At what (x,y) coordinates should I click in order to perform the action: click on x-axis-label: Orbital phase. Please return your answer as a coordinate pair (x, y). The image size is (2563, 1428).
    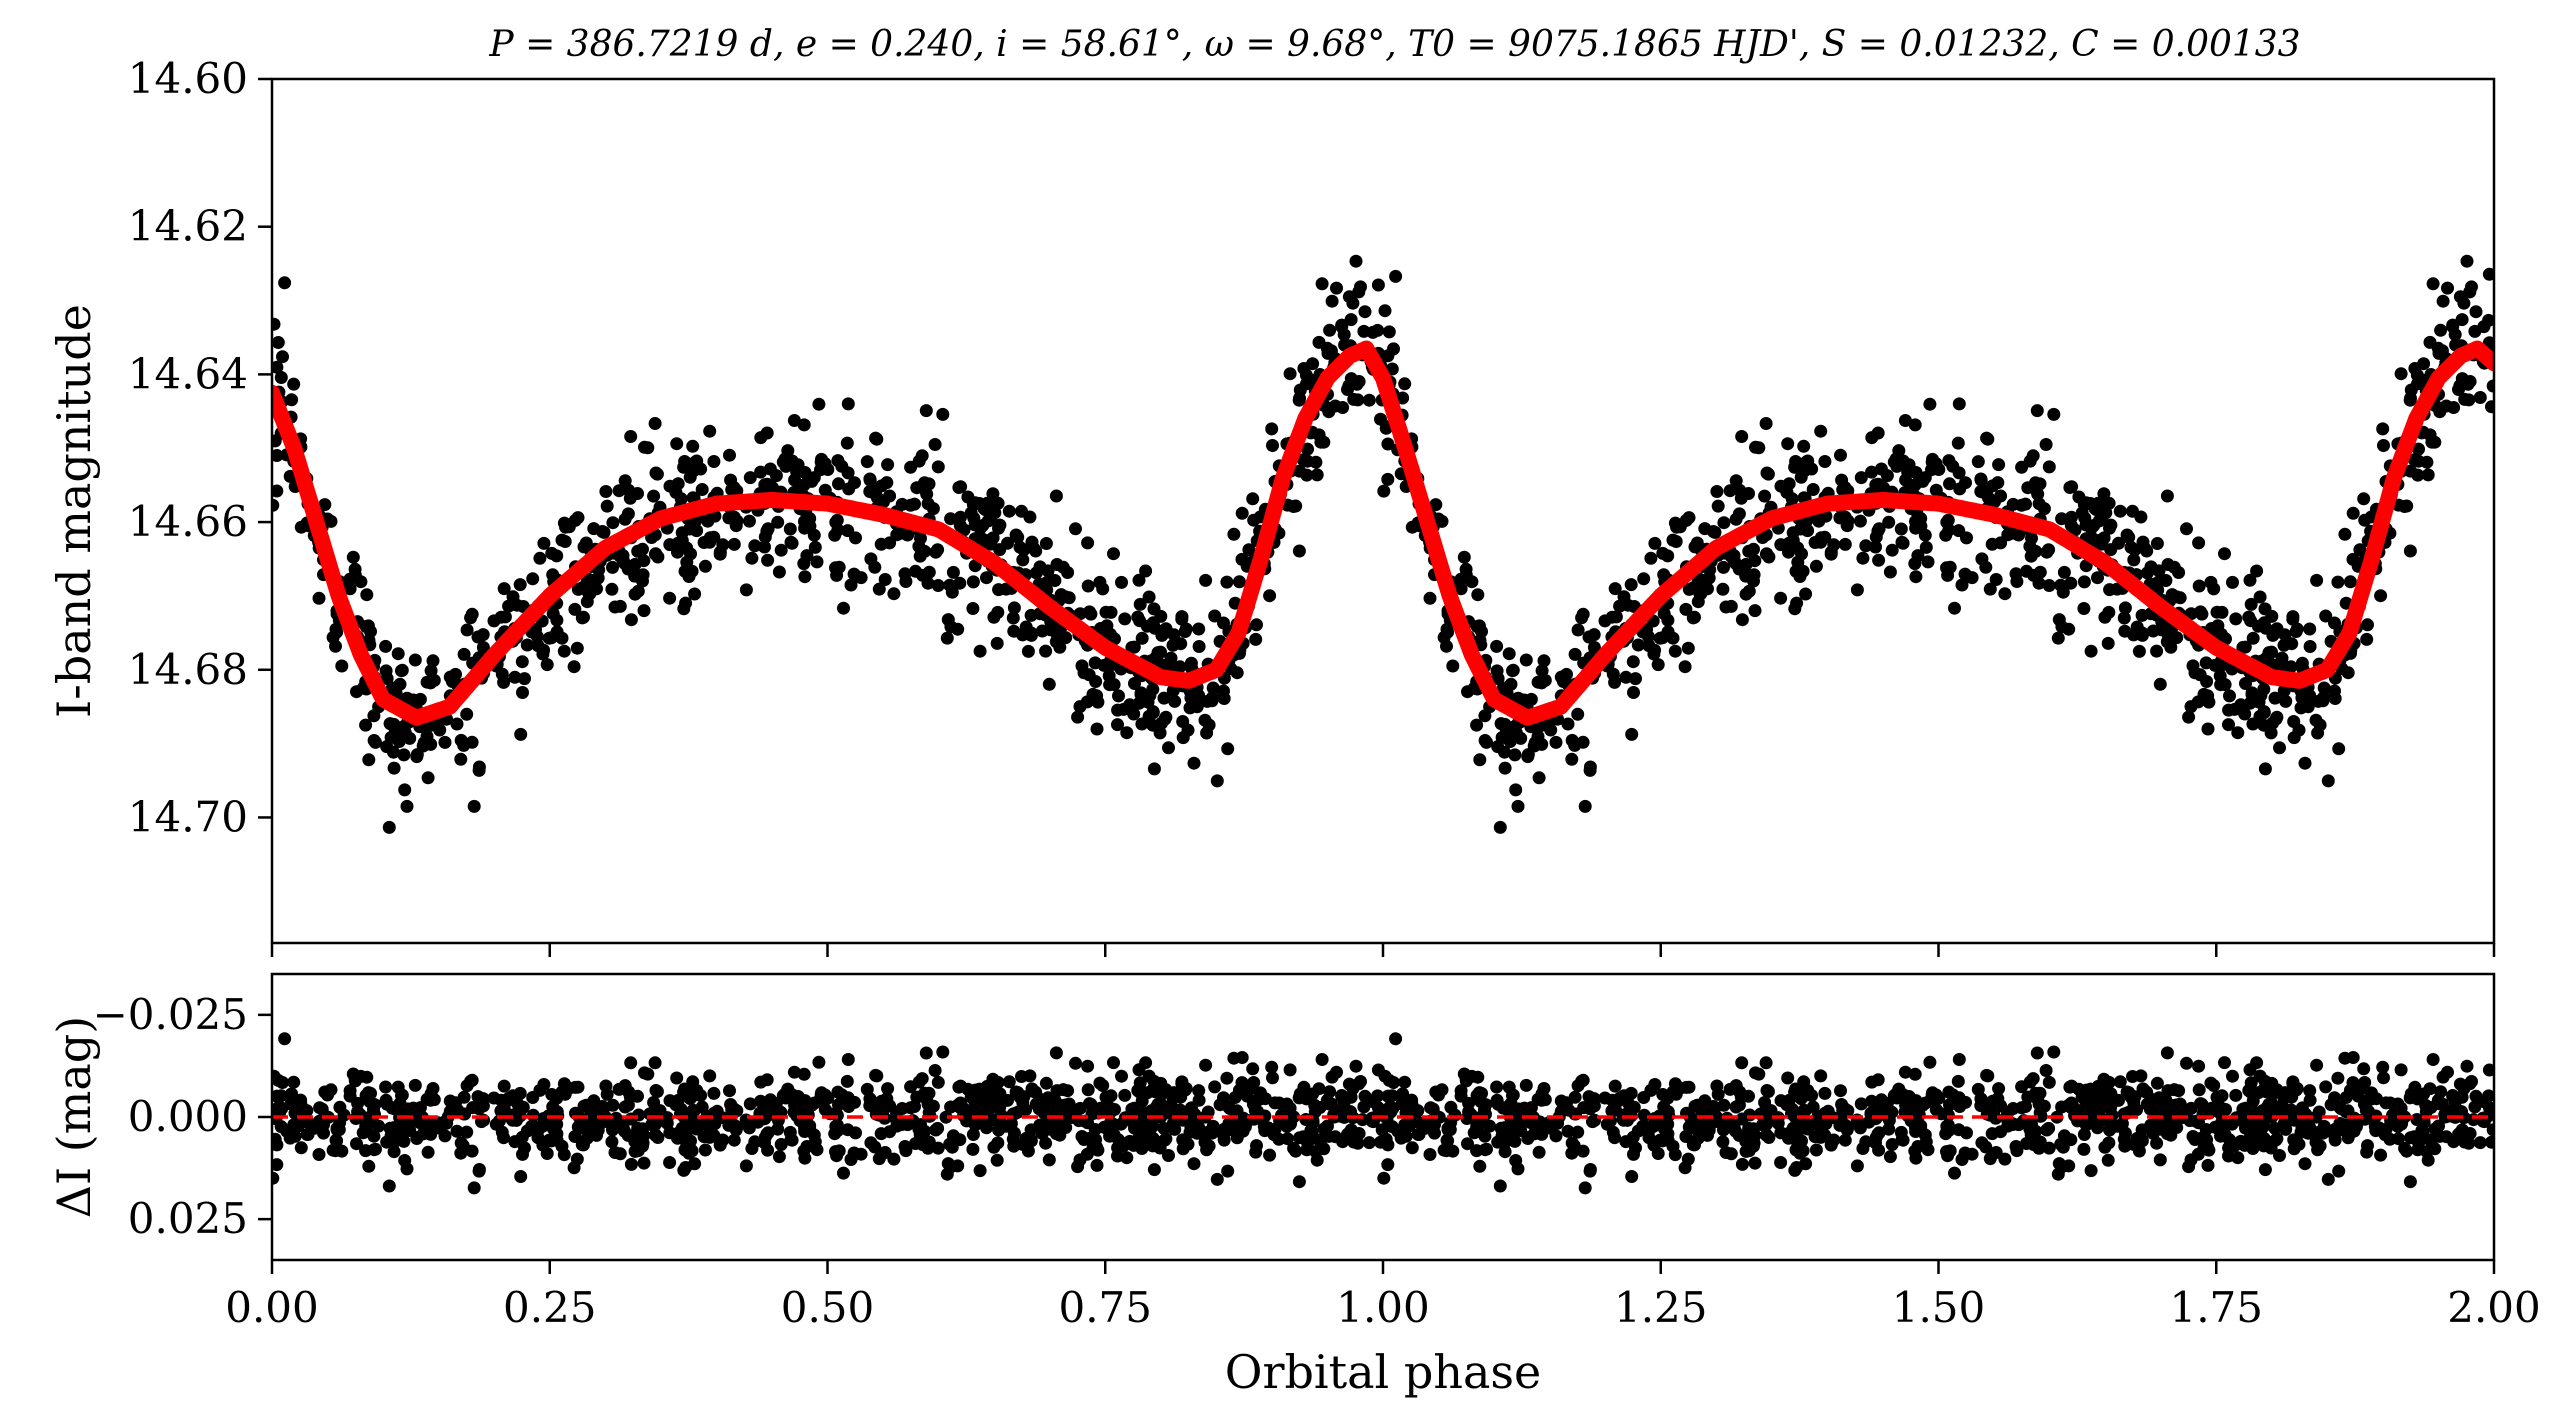
    Looking at the image, I should click on (1383, 1372).